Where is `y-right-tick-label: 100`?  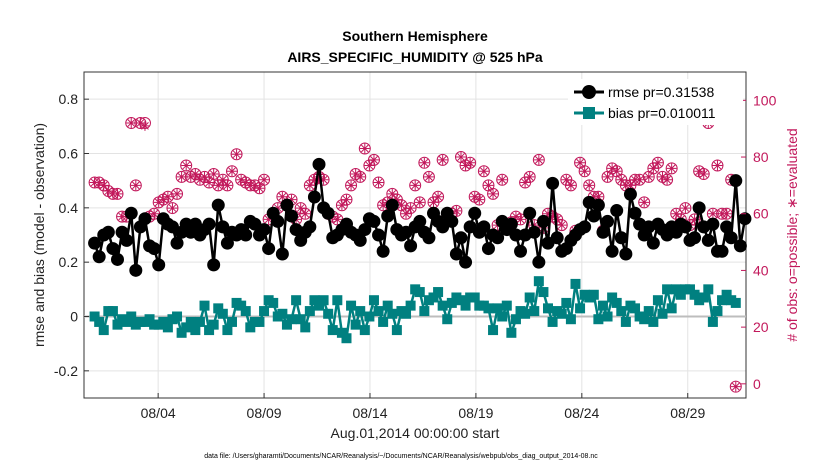 y-right-tick-label: 100 is located at coordinates (765, 100).